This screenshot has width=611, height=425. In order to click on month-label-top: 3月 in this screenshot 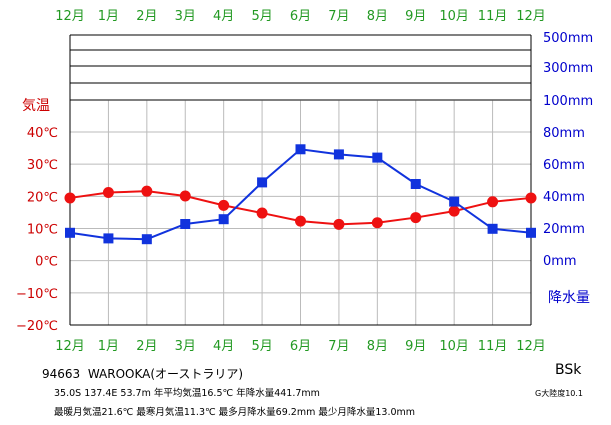, I will do `click(185, 16)`.